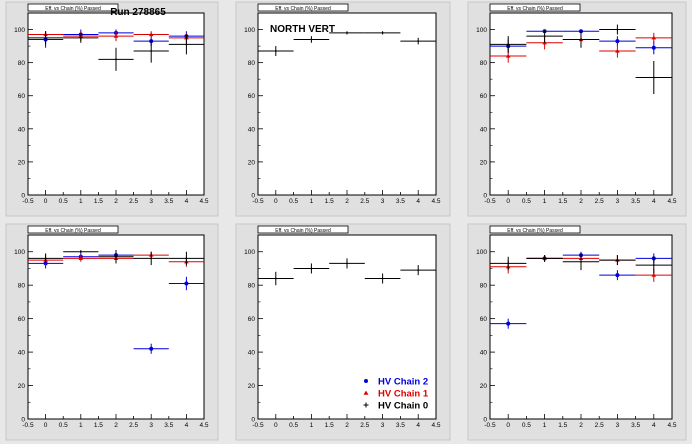  Describe the element at coordinates (63, 425) in the screenshot. I see `x-tick-label: 0.5` at that location.